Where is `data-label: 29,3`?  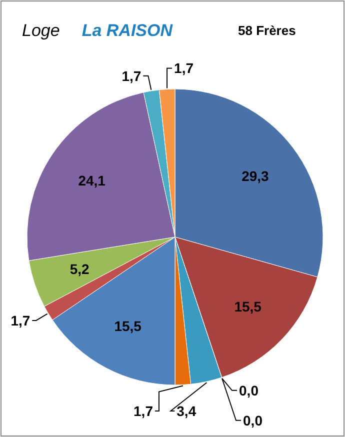 data-label: 29,3 is located at coordinates (256, 176).